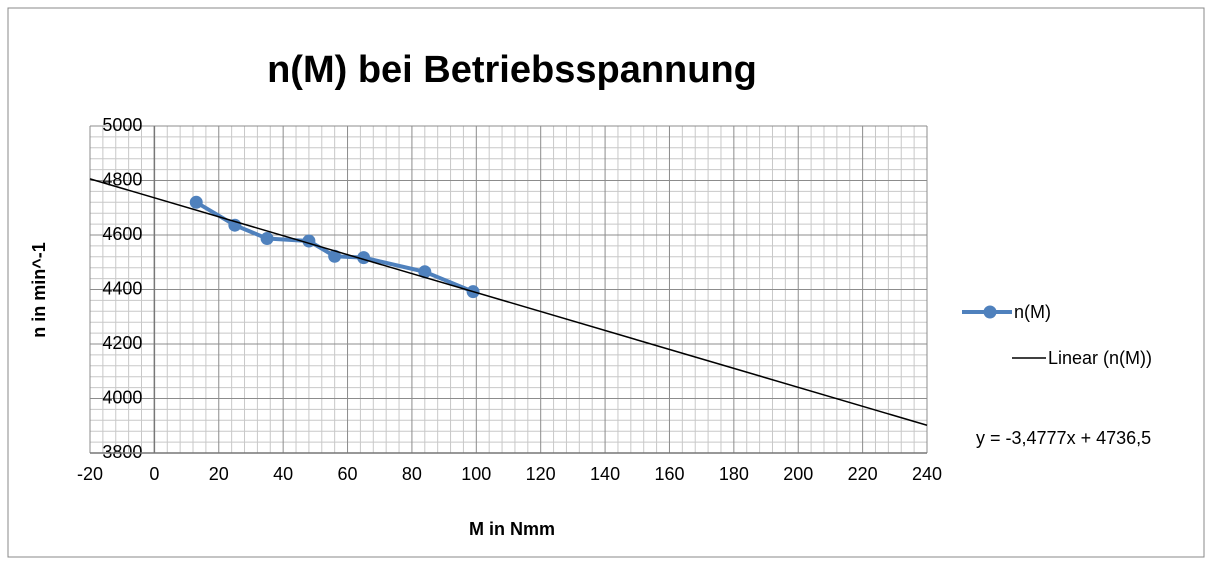 This screenshot has height=571, width=1213. What do you see at coordinates (122, 179) in the screenshot?
I see `y-tick-label: 4800` at bounding box center [122, 179].